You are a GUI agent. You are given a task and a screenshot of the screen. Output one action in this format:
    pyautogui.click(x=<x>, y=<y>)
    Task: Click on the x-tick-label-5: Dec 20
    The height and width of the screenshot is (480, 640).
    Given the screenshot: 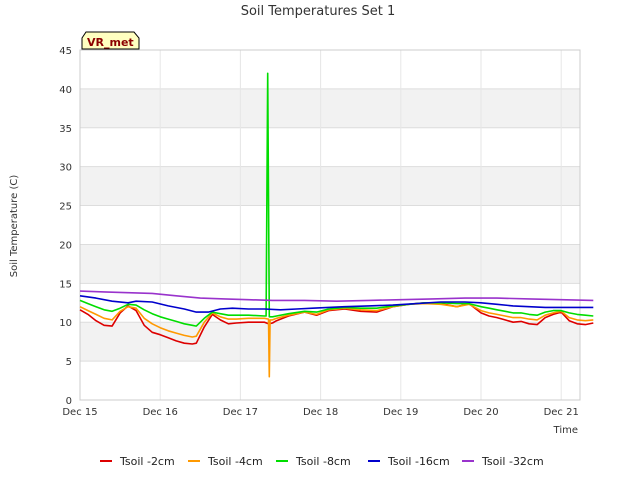 What is the action you would take?
    pyautogui.click(x=480, y=412)
    